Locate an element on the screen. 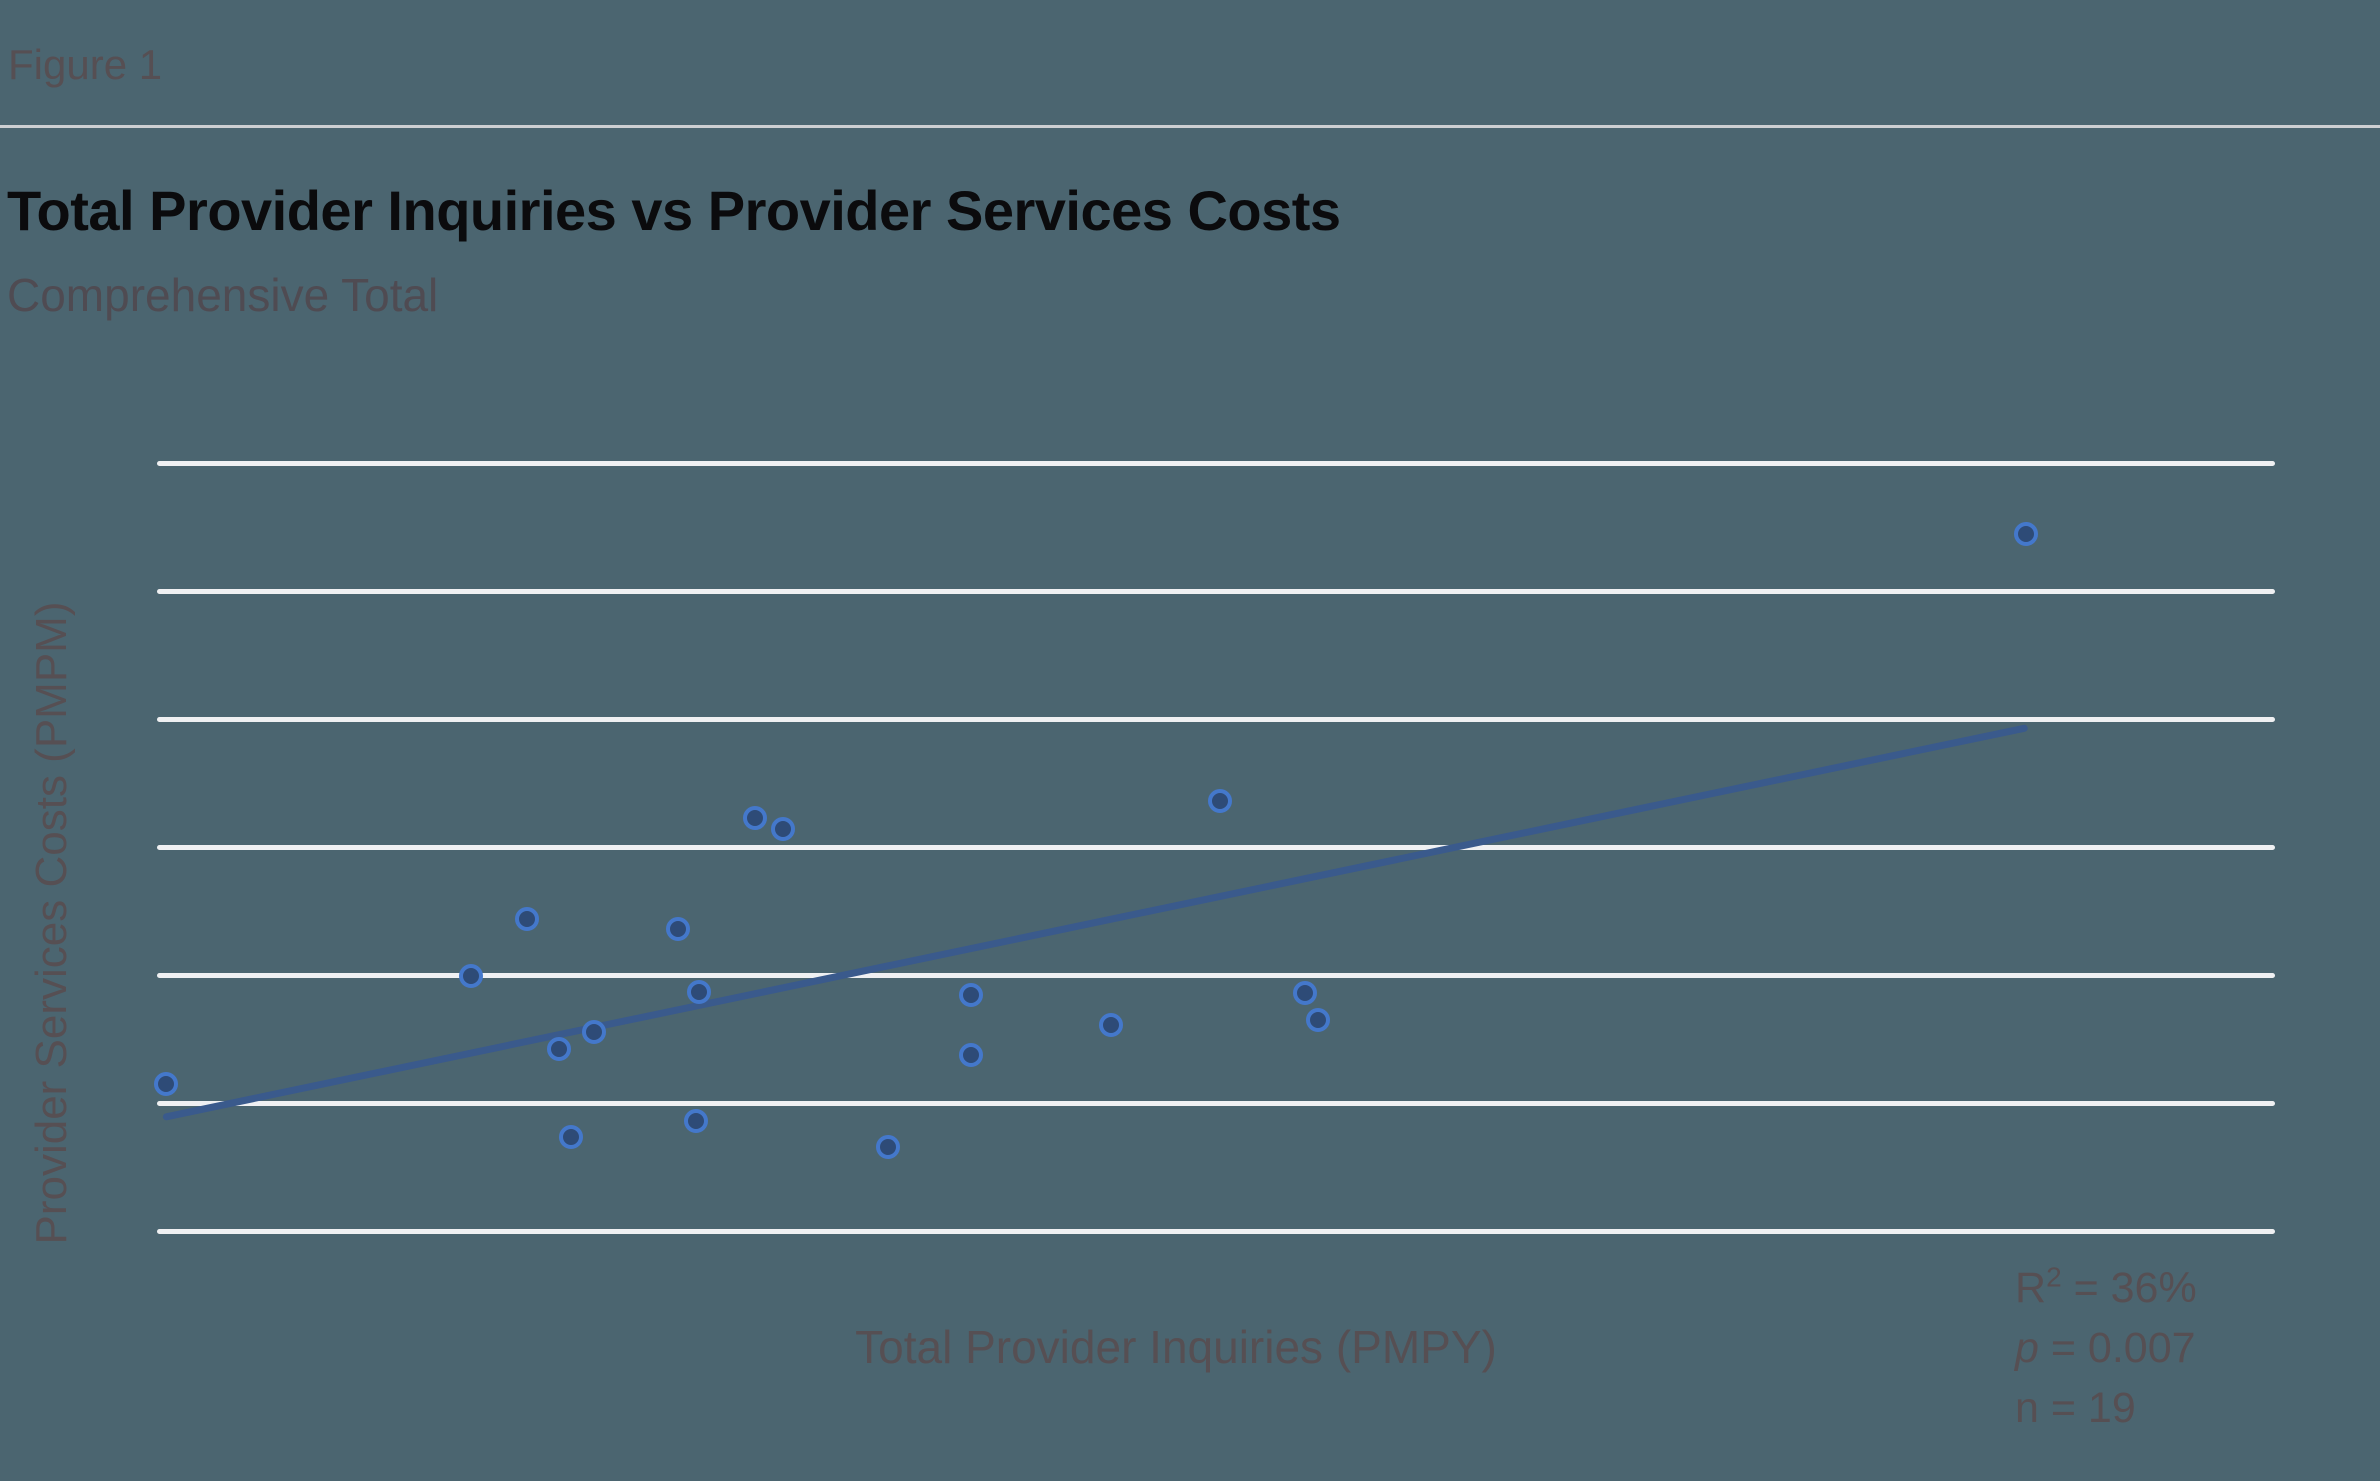  stat-p-value: p = 0.007 is located at coordinates (2105, 1348).